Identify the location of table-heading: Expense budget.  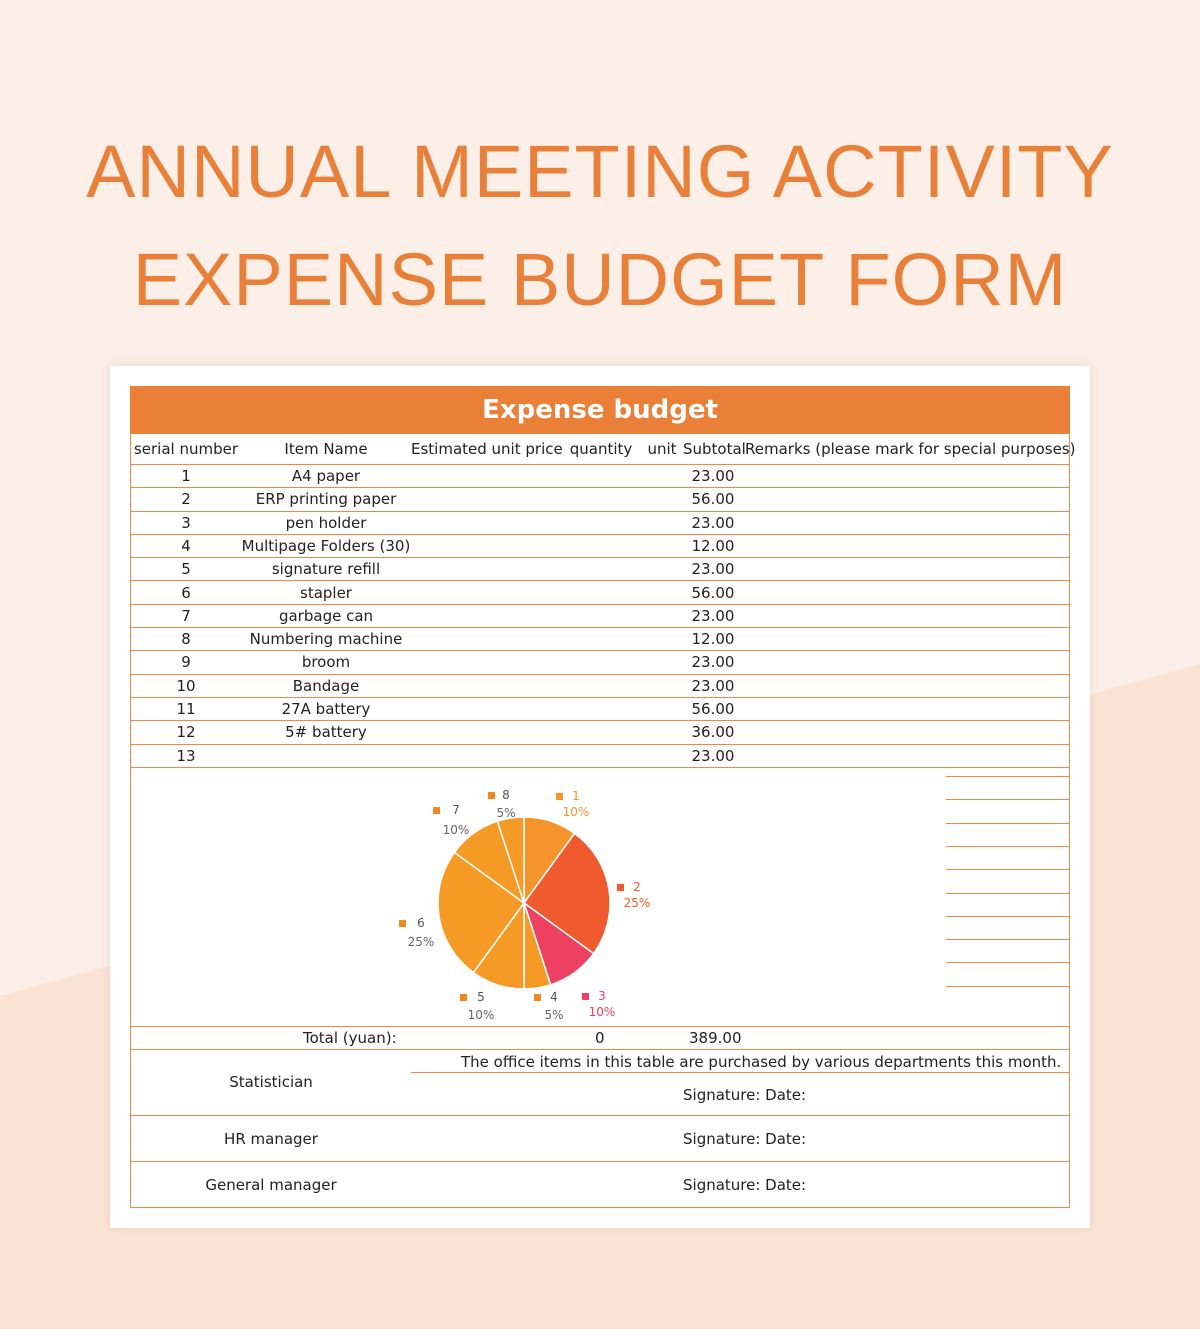
(600, 410).